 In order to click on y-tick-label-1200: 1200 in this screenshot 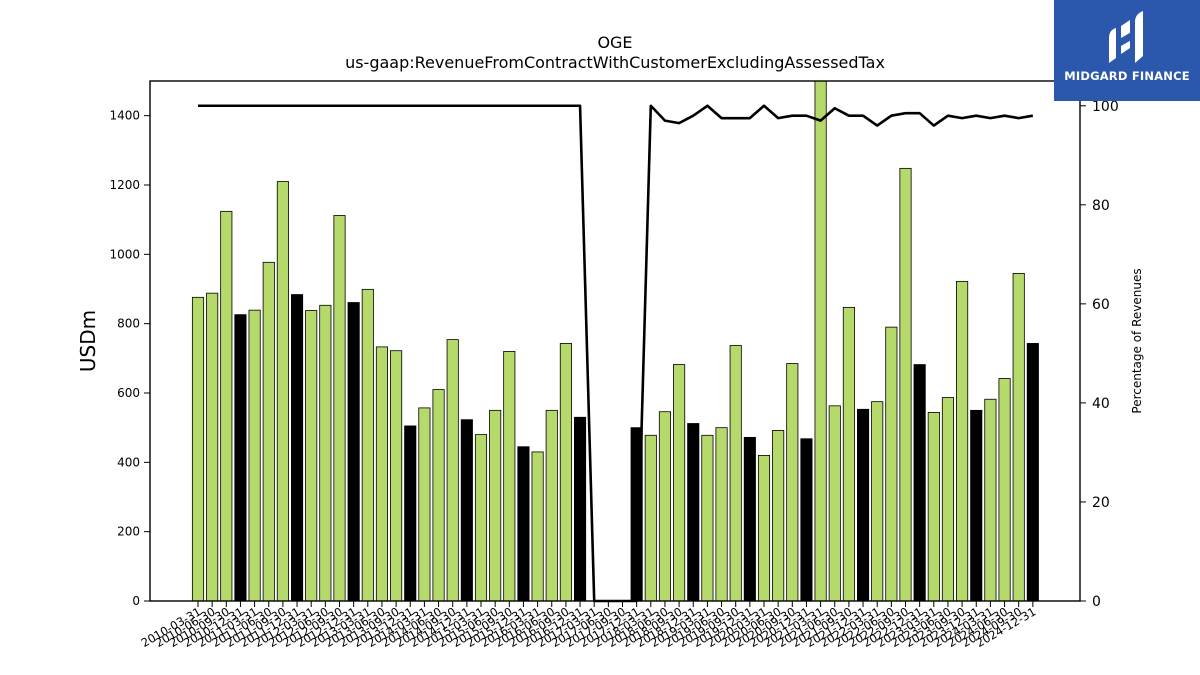, I will do `click(124, 185)`.